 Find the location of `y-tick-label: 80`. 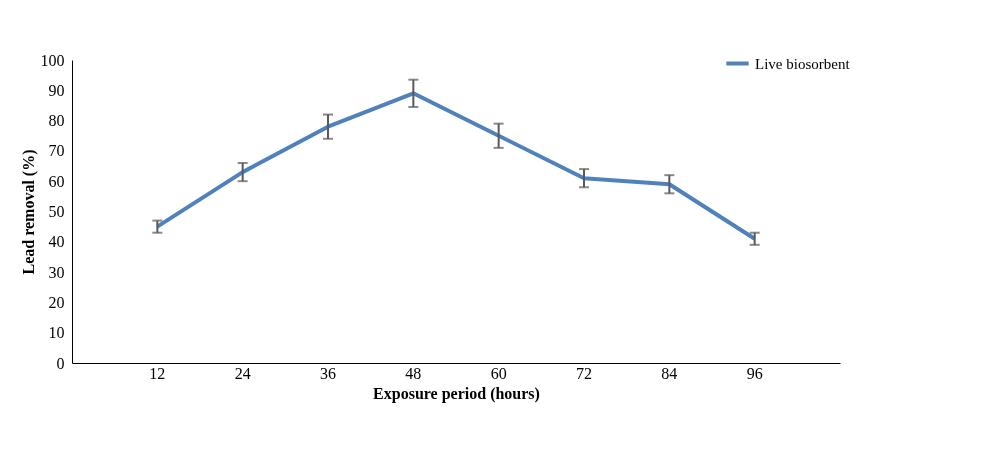

y-tick-label: 80 is located at coordinates (56, 121).